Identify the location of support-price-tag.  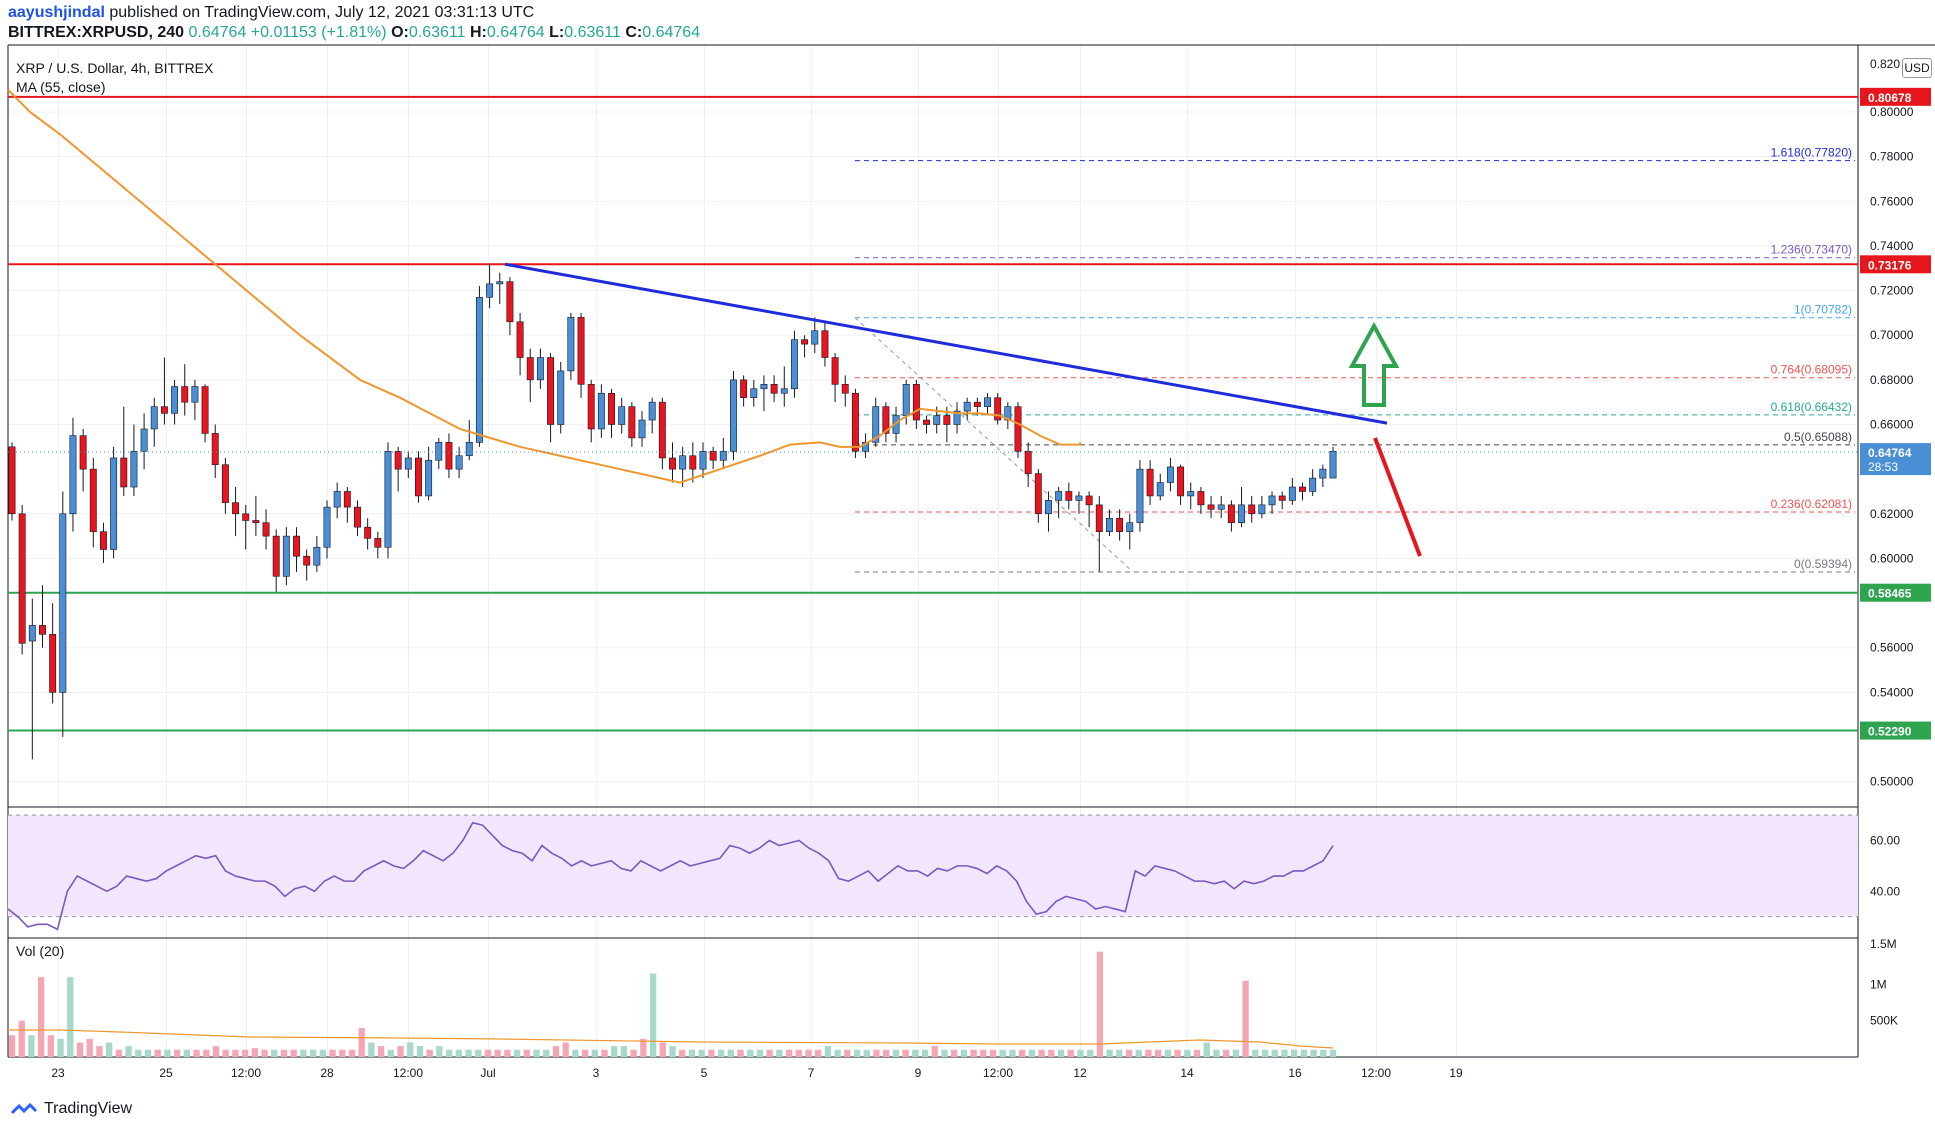
(1895, 730).